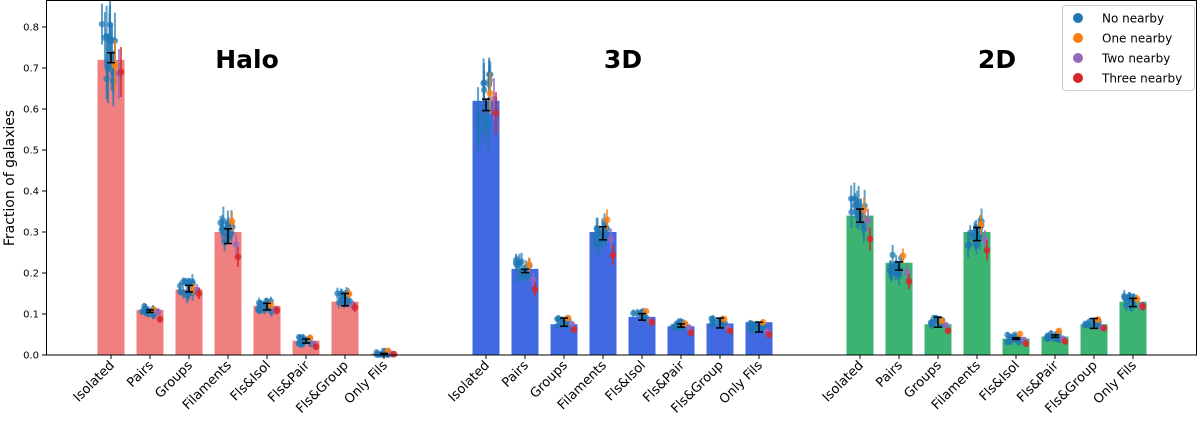 The height and width of the screenshot is (431, 1200). I want to click on y-axis-label: Fraction of galaxies, so click(10, 178).